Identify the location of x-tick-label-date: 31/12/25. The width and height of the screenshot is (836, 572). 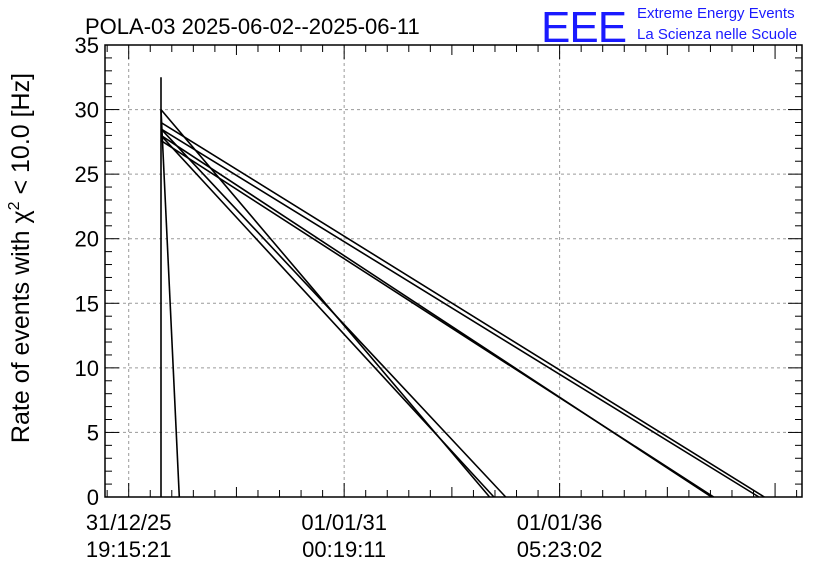
(129, 522).